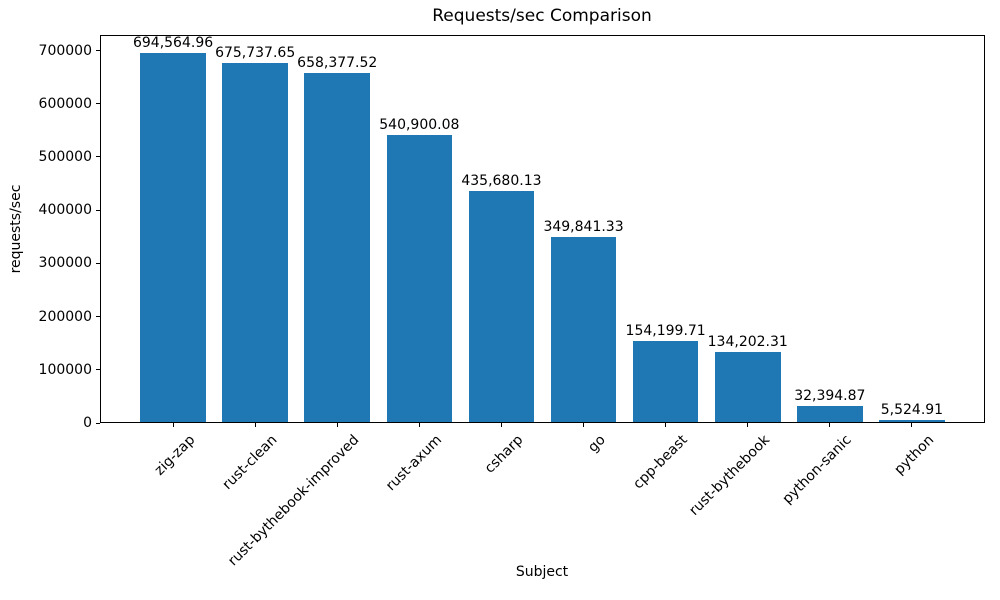 This screenshot has height=600, width=1000. I want to click on y-tick-label: 0, so click(87, 423).